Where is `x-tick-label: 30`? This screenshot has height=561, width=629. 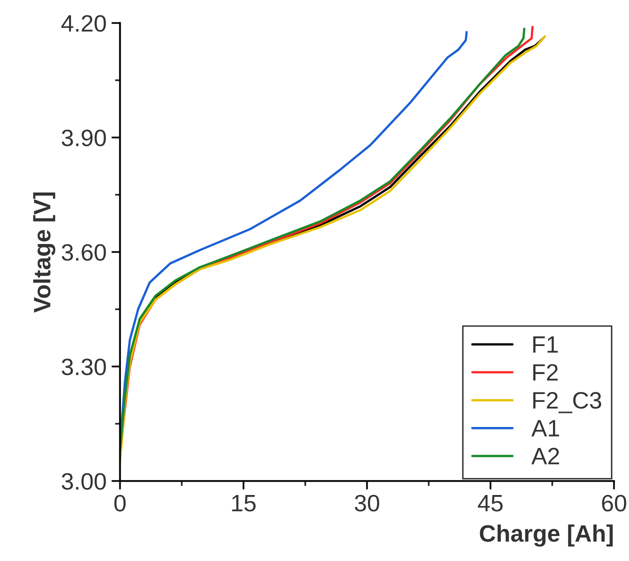 x-tick-label: 30 is located at coordinates (367, 503).